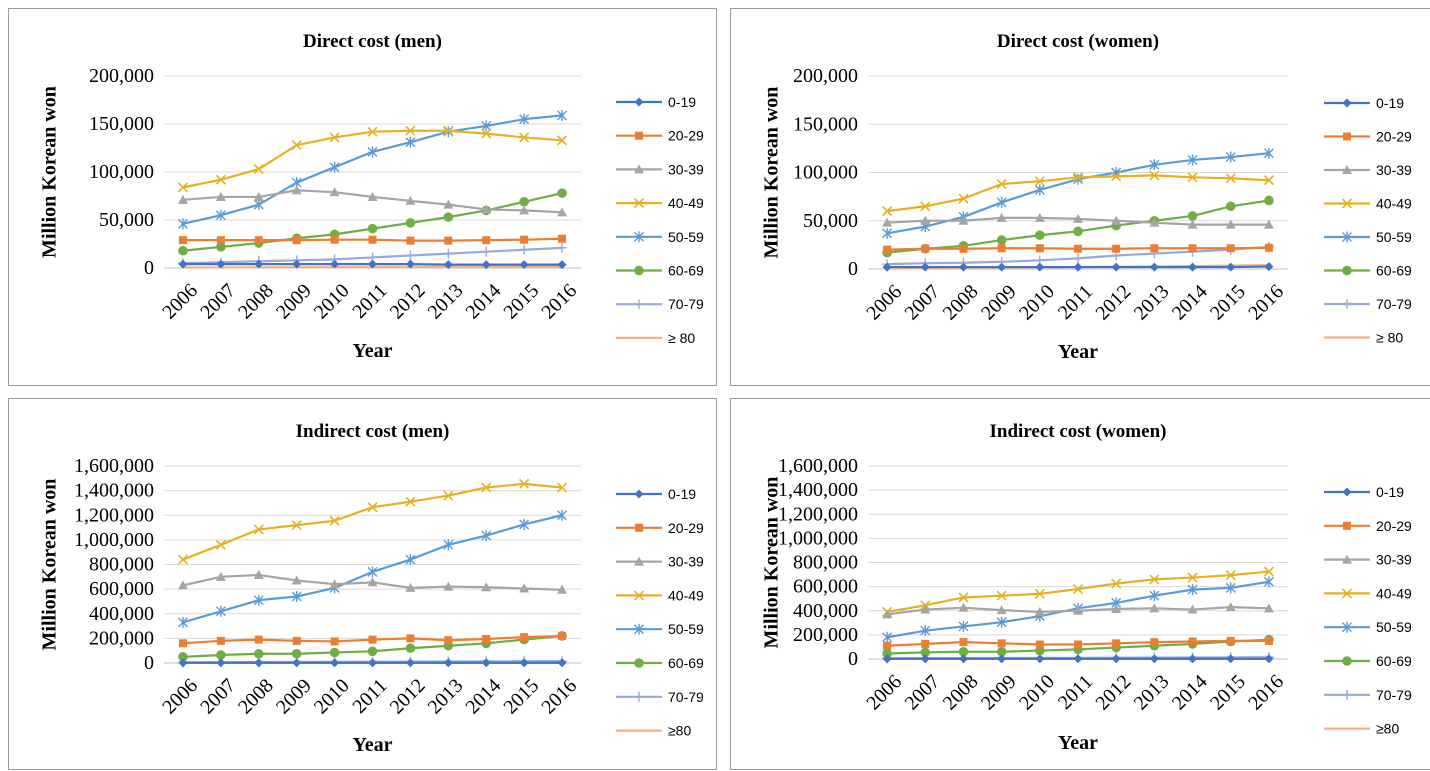 The image size is (1430, 771). What do you see at coordinates (660, 697) in the screenshot?
I see `legend-item-70-79: 70-79` at bounding box center [660, 697].